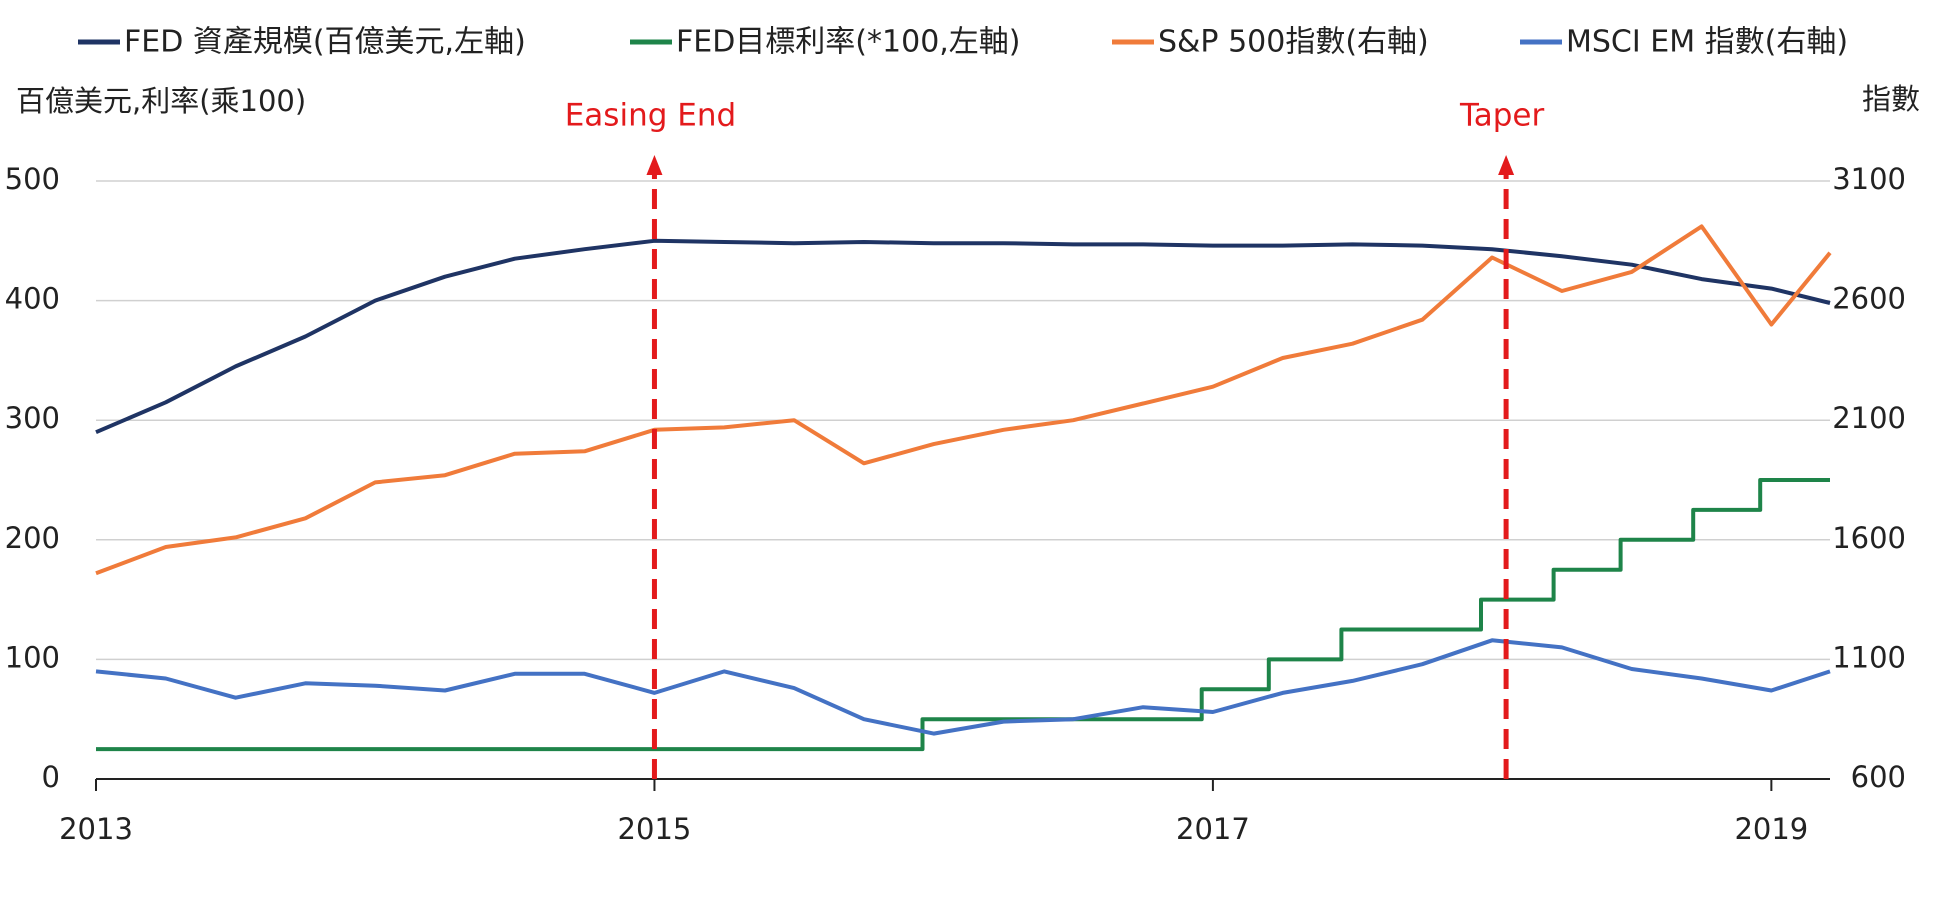 This screenshot has width=1946, height=917. I want to click on y-tick-label: 400, so click(32, 299).